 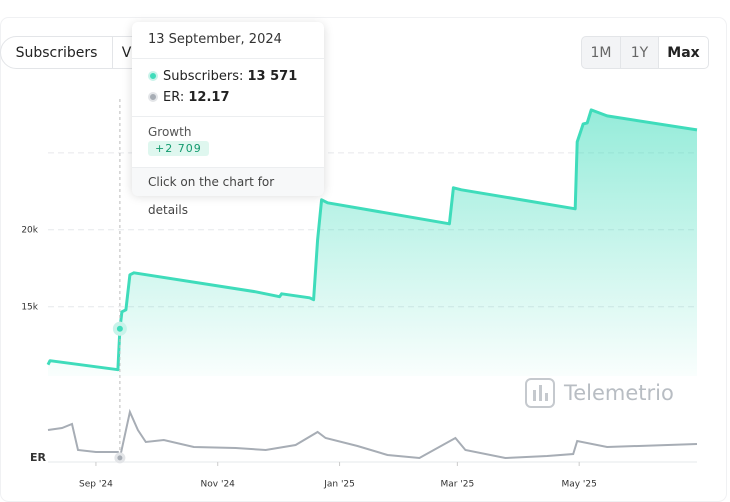 I want to click on er-label: ER, so click(x=38, y=457).